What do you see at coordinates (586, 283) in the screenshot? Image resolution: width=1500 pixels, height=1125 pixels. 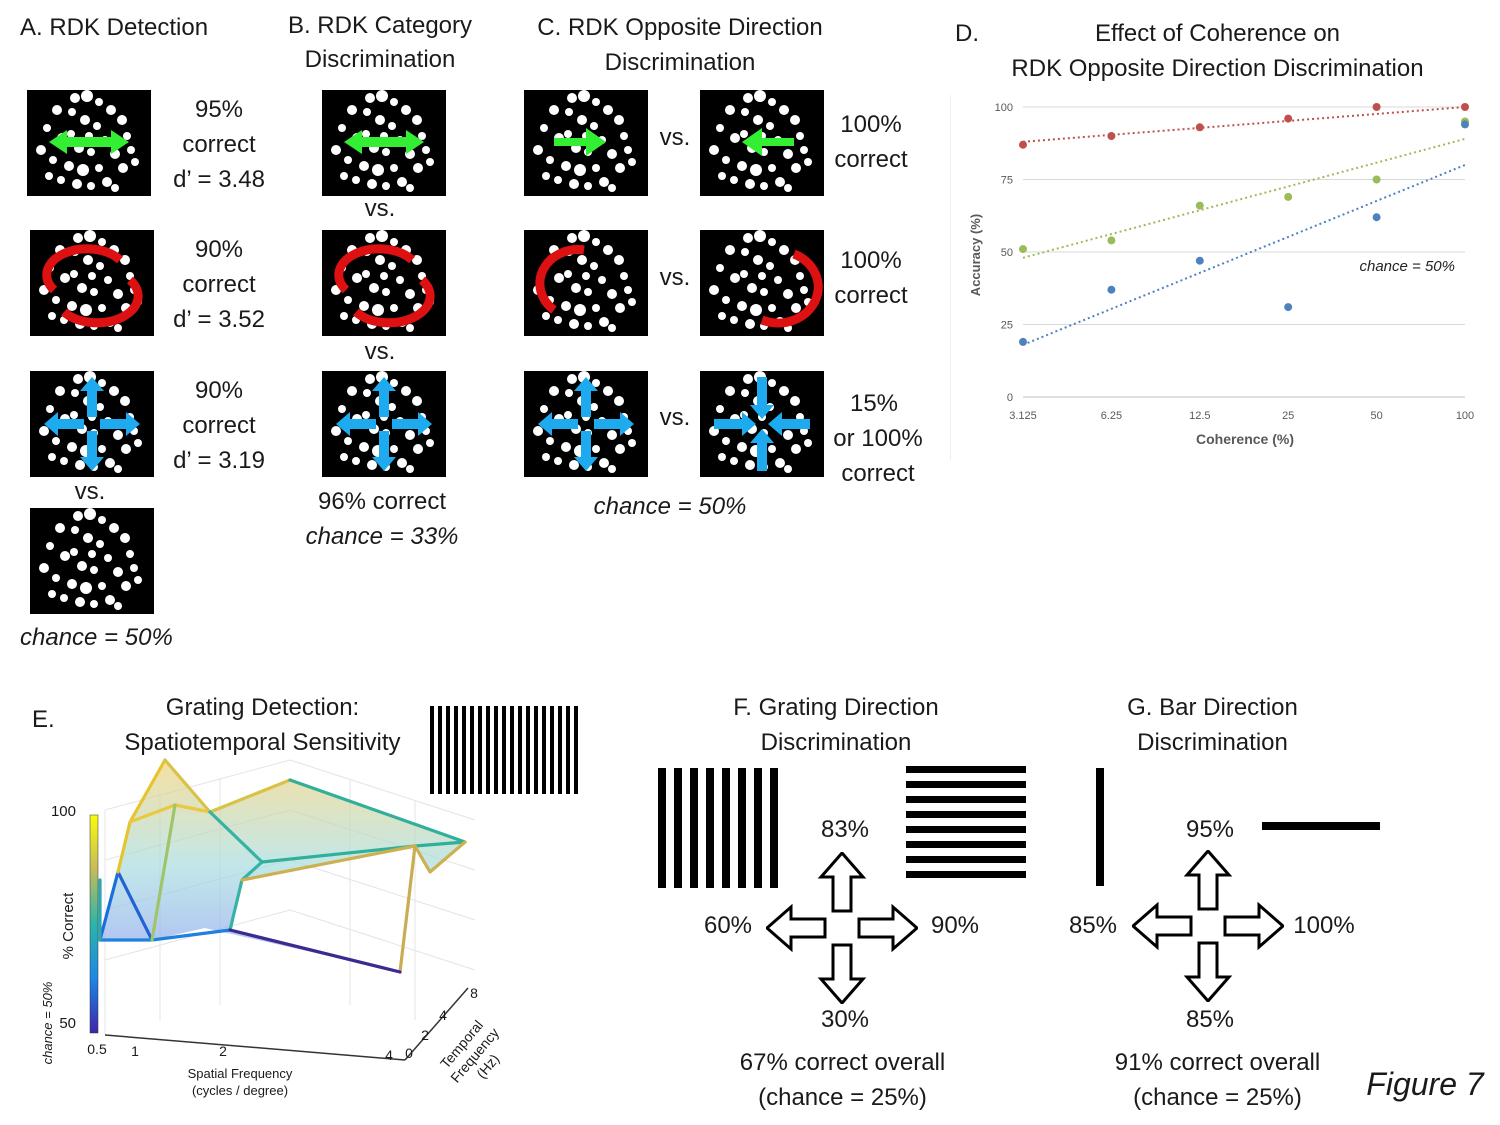 I see `rdk-ccw-stimulus` at bounding box center [586, 283].